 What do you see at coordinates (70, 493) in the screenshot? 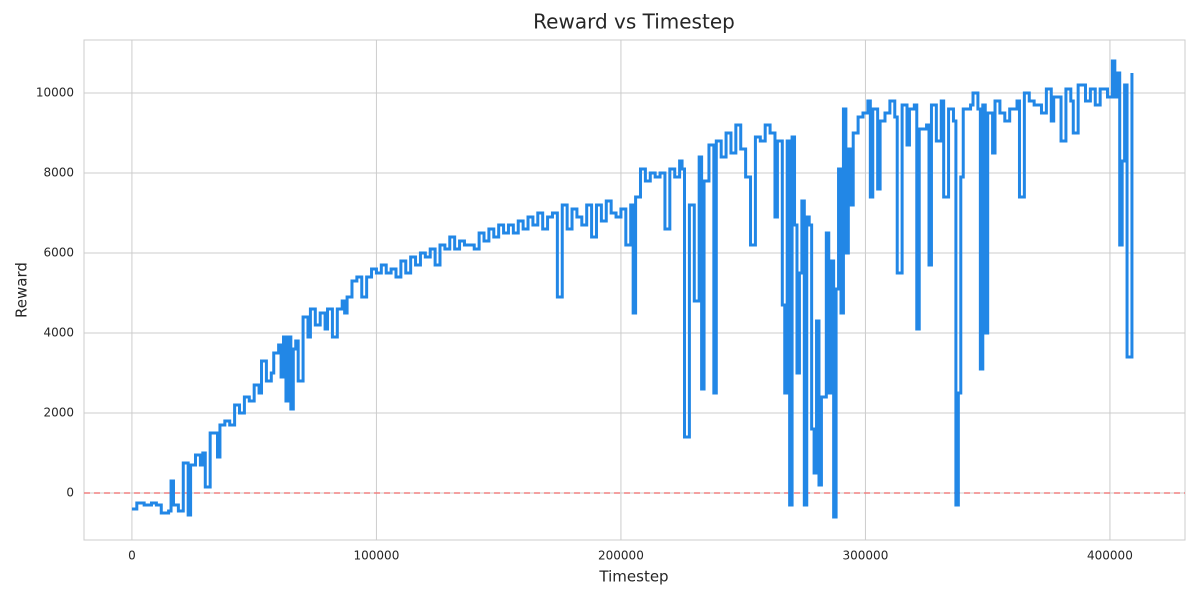
I see `y-tick-label: 0` at bounding box center [70, 493].